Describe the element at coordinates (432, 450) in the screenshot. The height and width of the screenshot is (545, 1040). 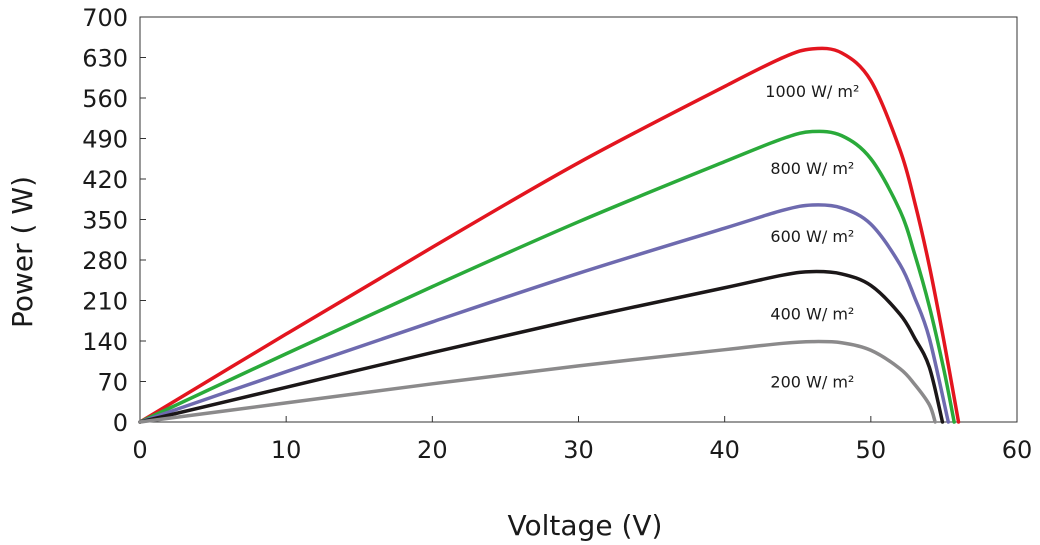
I see `x-tick-label: 20` at that location.